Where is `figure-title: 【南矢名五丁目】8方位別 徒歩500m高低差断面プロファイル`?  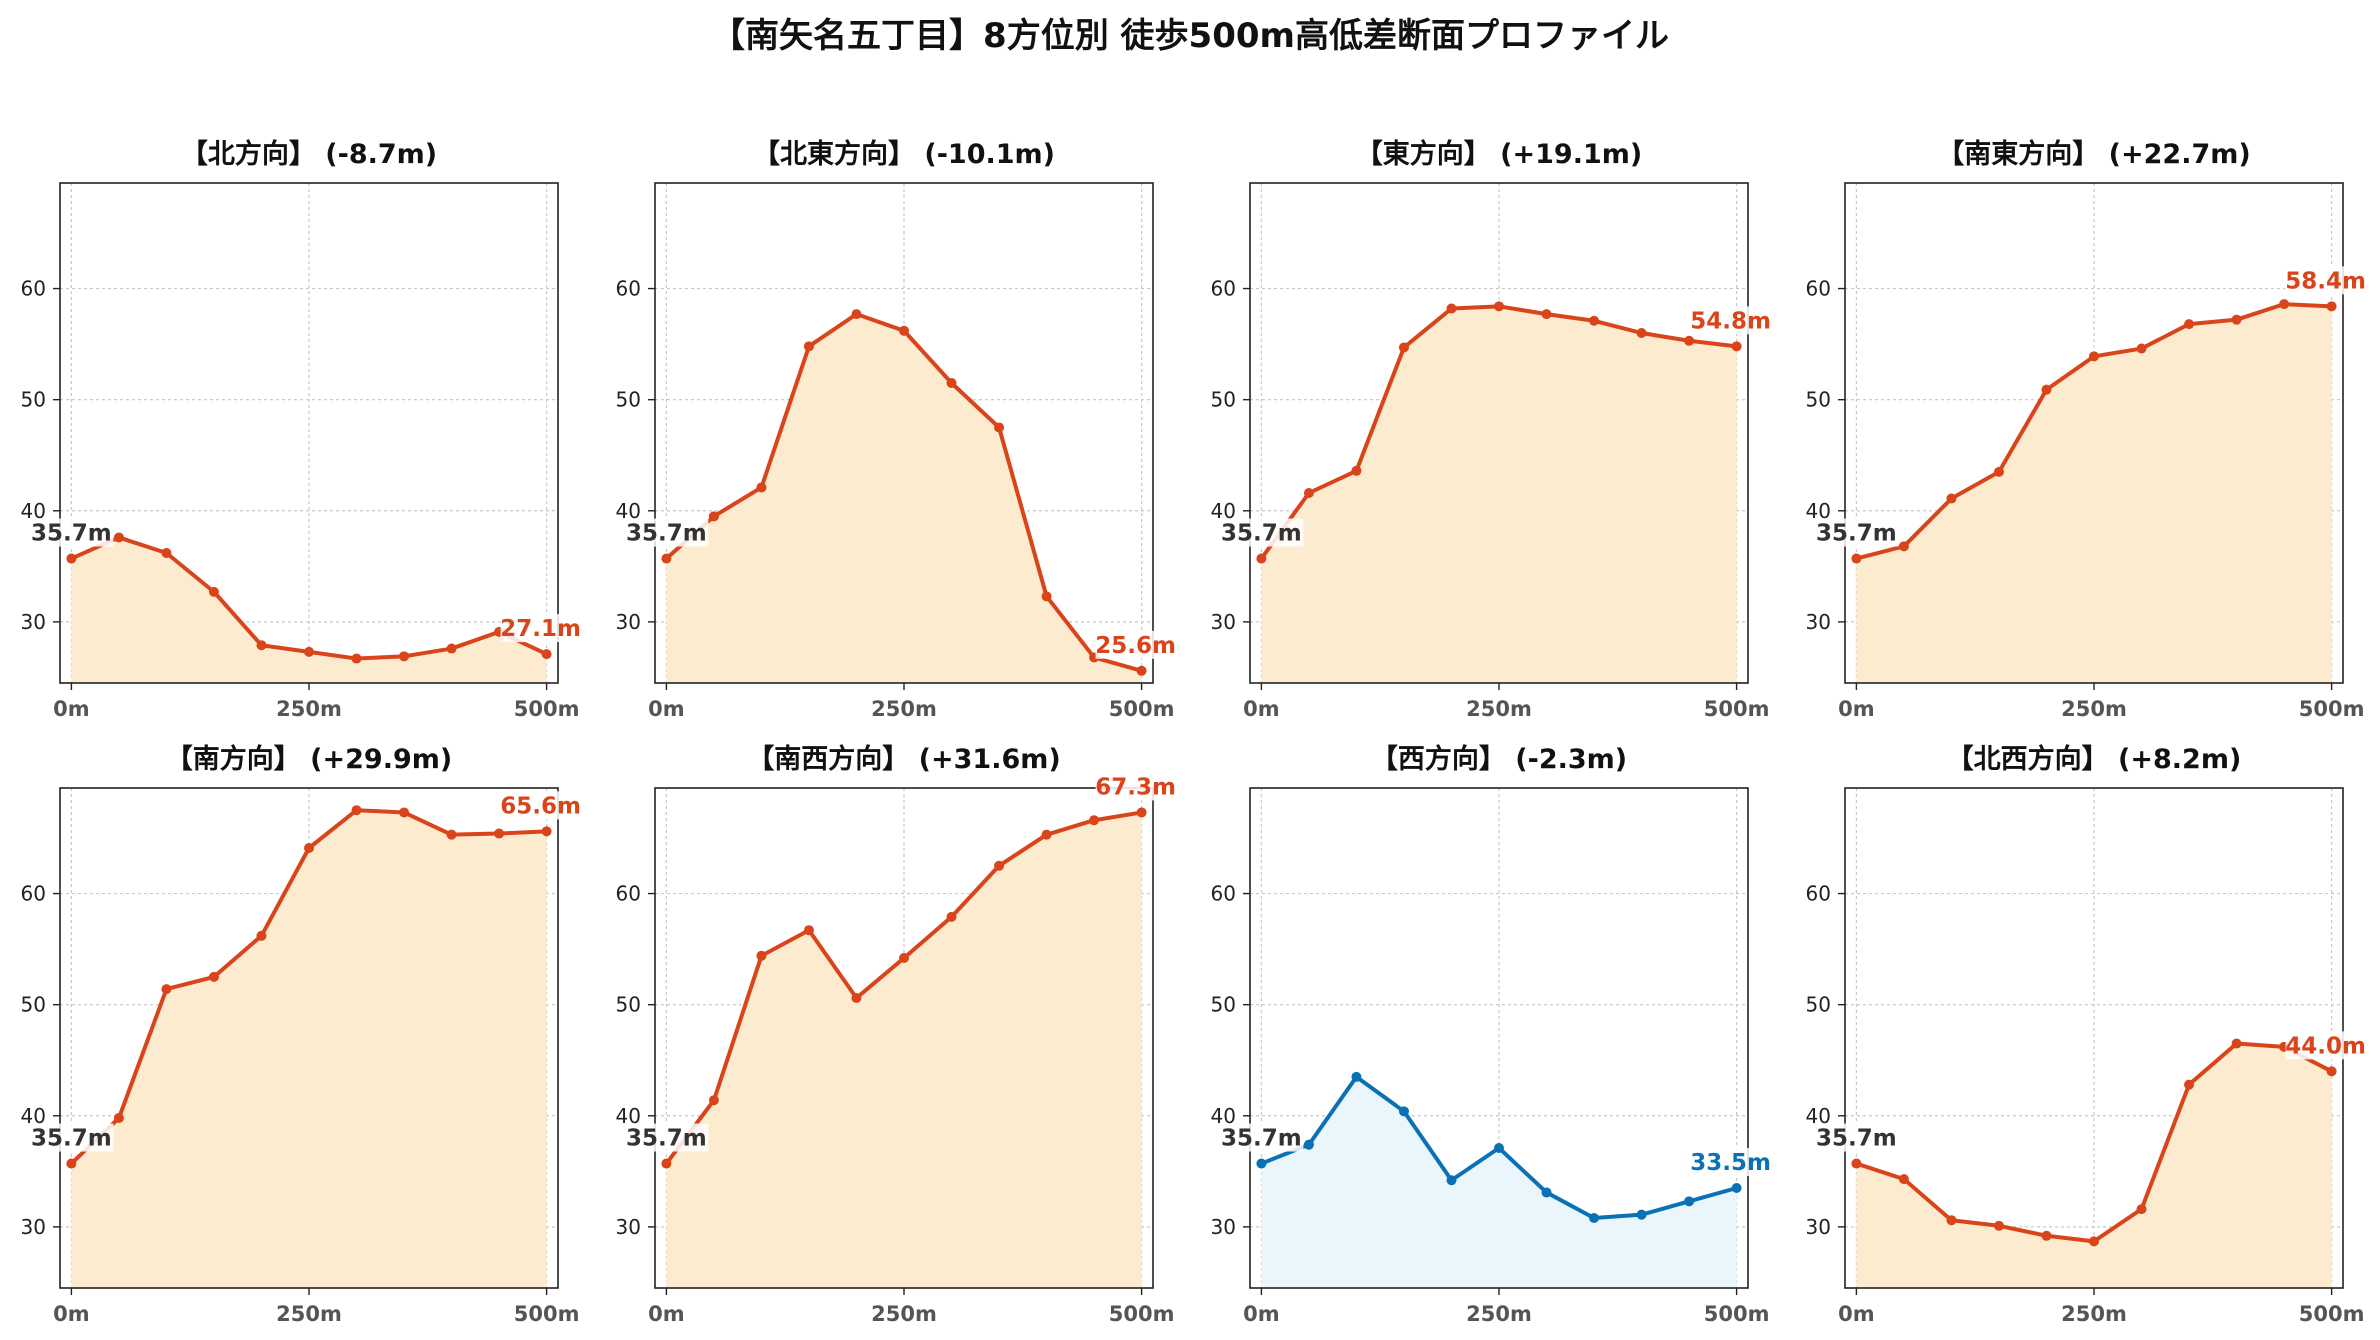 figure-title: 【南矢名五丁目】8方位別 徒歩500m高低差断面プロファイル is located at coordinates (1190, 36).